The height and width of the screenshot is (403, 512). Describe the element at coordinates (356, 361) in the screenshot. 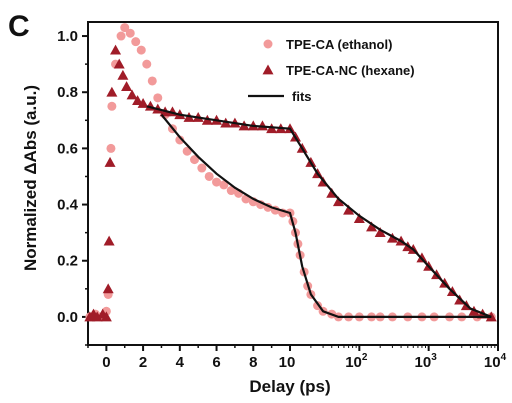

I see `x-tick-label: 10²` at that location.